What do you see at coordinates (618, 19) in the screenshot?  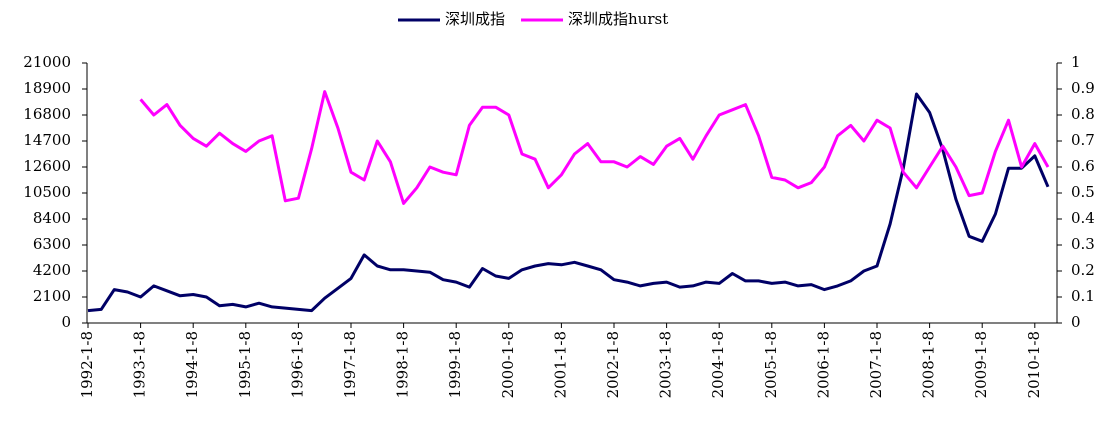 I see `legend-label: 深圳成指hurst` at bounding box center [618, 19].